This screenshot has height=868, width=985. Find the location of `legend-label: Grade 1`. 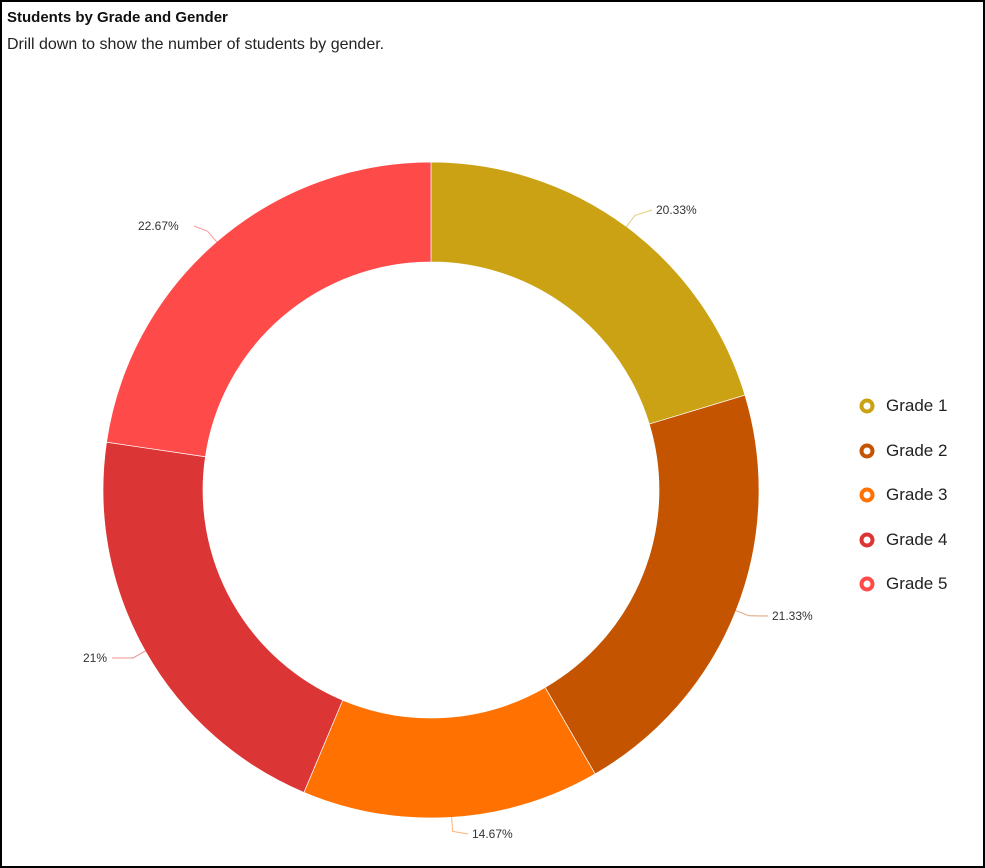

legend-label: Grade 1 is located at coordinates (917, 406).